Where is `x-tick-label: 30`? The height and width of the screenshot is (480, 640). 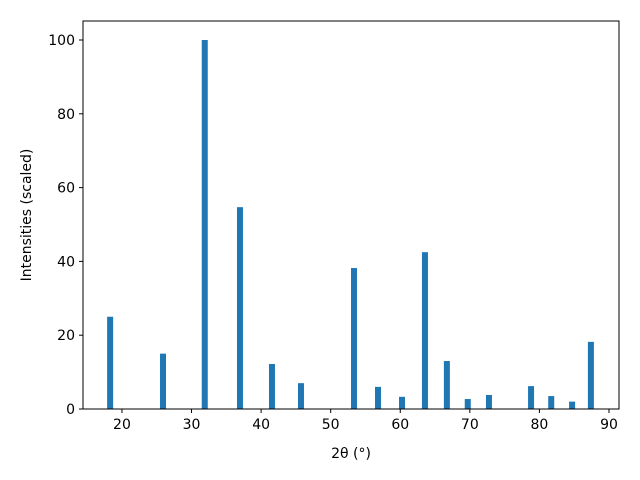 x-tick-label: 30 is located at coordinates (192, 425).